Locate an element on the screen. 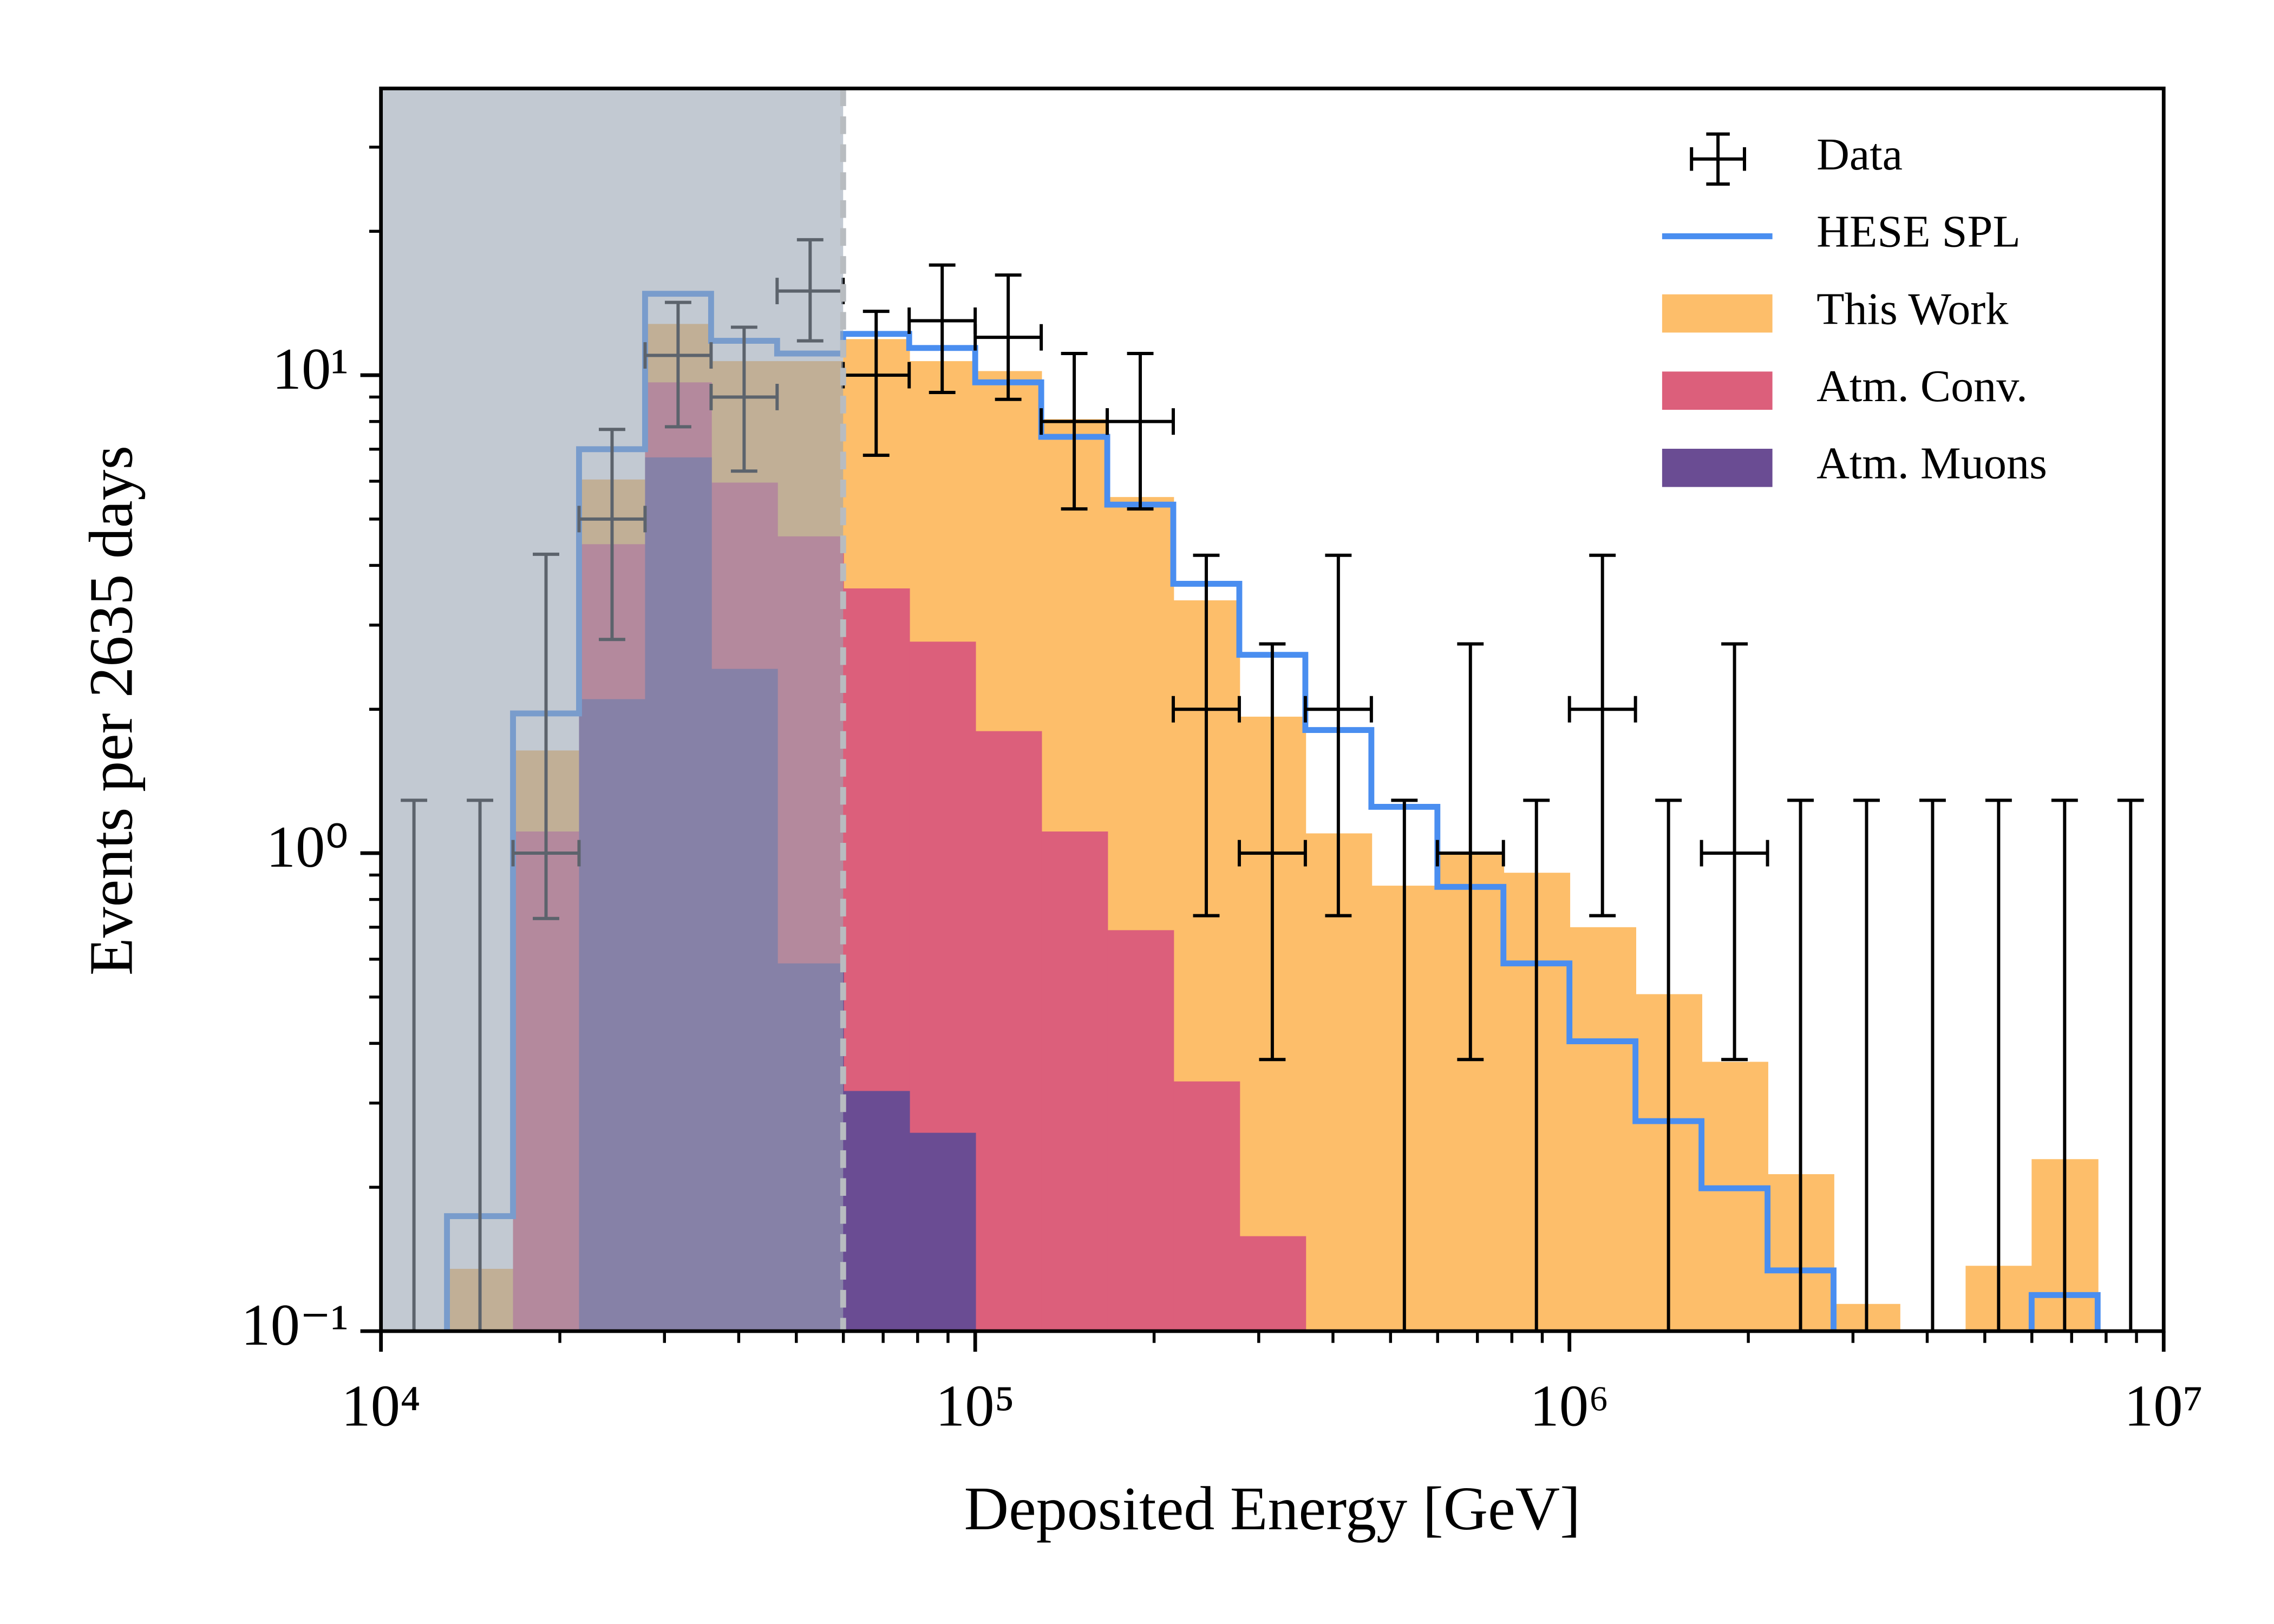 The height and width of the screenshot is (1624, 2274). legend-label: This Work is located at coordinates (1913, 309).